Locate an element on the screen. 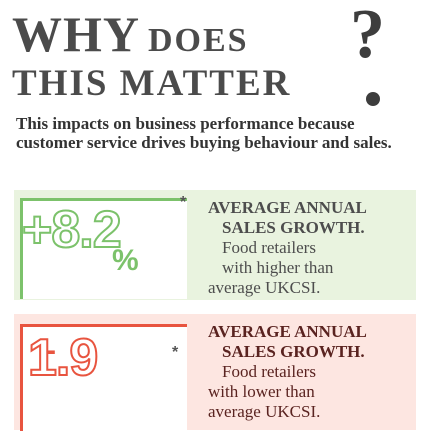 The image size is (432, 438). asterisk-marker-positive: * is located at coordinates (183, 202).